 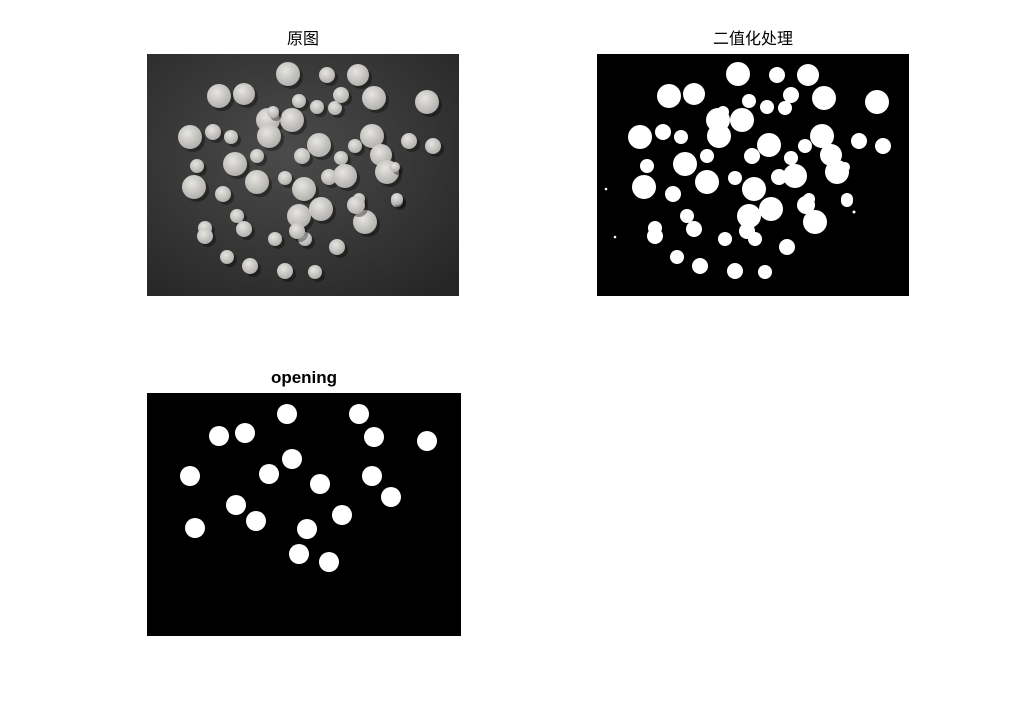 I want to click on opening-image, so click(x=304, y=514).